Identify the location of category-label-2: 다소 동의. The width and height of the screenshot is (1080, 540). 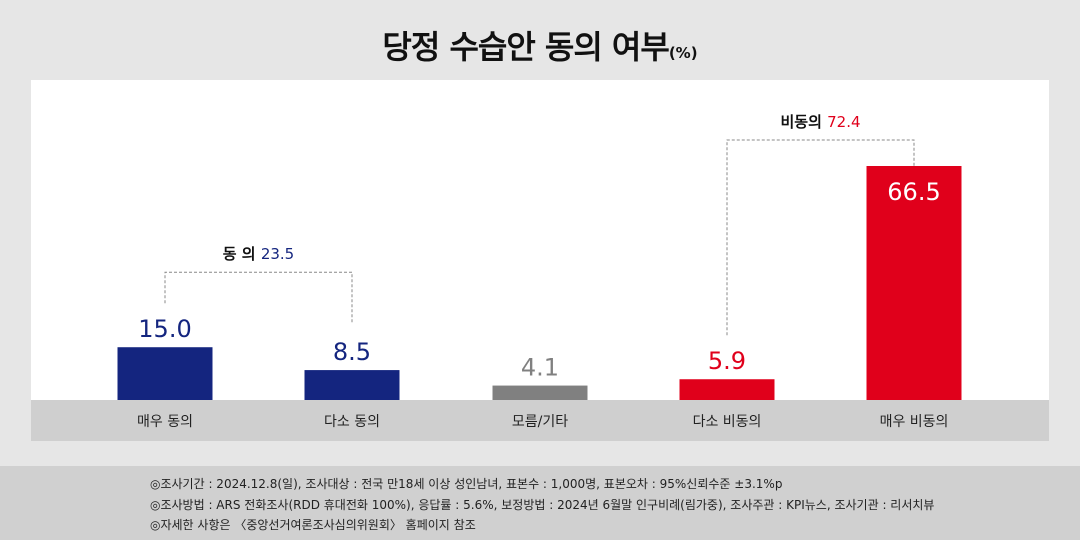
(352, 422).